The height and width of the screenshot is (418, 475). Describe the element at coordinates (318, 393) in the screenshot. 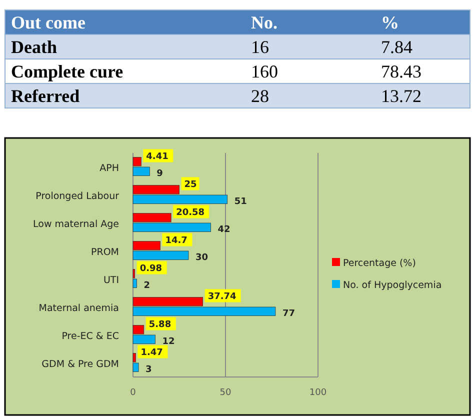

I see `x-tick-label: 100` at that location.